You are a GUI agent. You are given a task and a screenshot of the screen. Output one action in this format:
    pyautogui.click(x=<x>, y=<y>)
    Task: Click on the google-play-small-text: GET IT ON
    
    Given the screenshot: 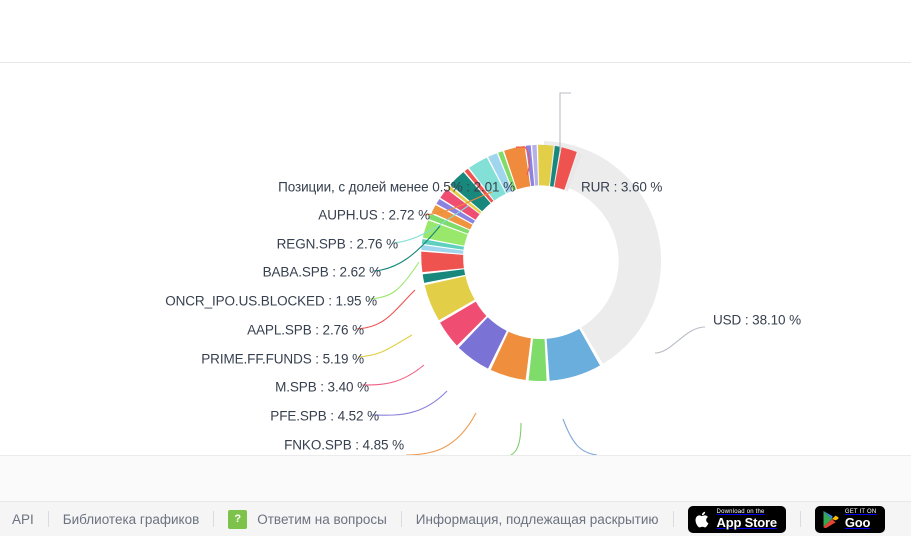 What is the action you would take?
    pyautogui.click(x=860, y=511)
    